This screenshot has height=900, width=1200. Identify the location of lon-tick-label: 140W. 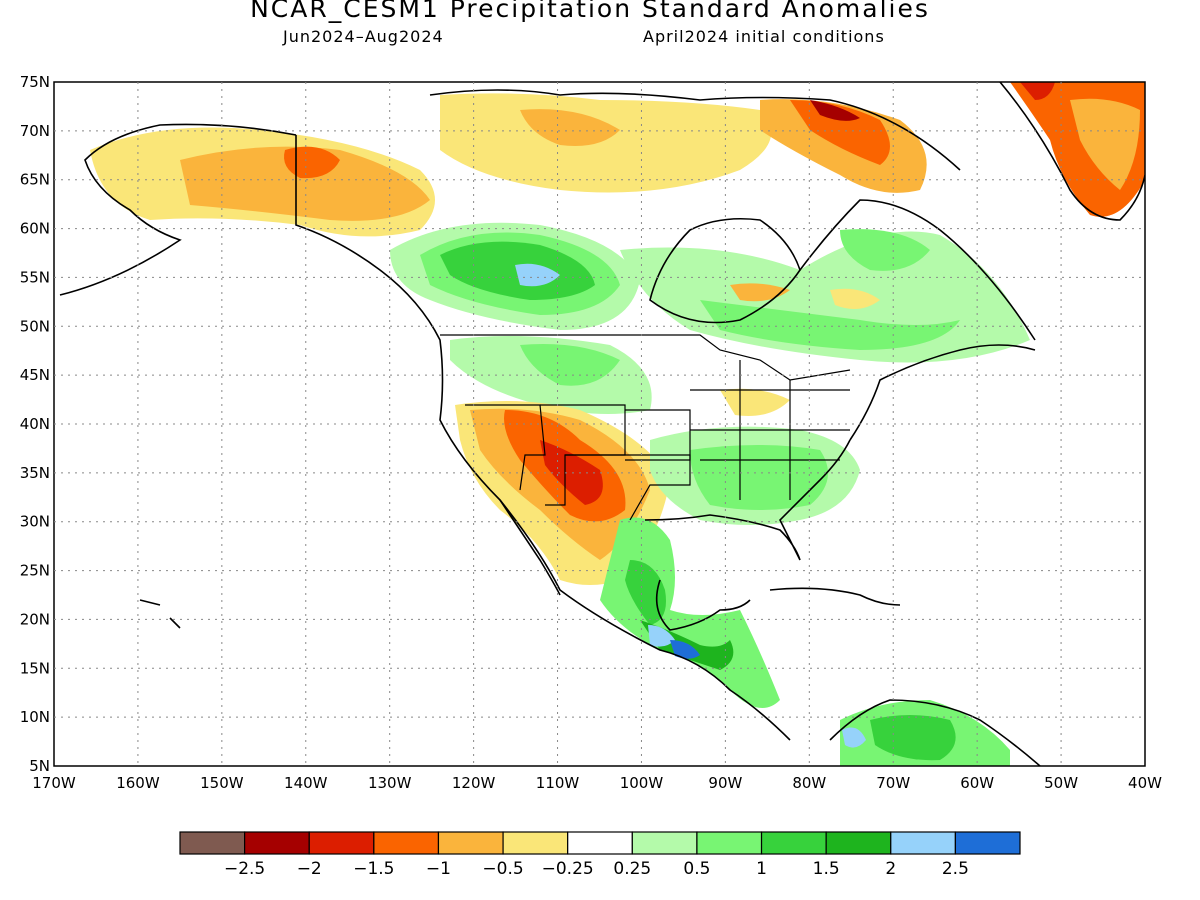
(306, 783).